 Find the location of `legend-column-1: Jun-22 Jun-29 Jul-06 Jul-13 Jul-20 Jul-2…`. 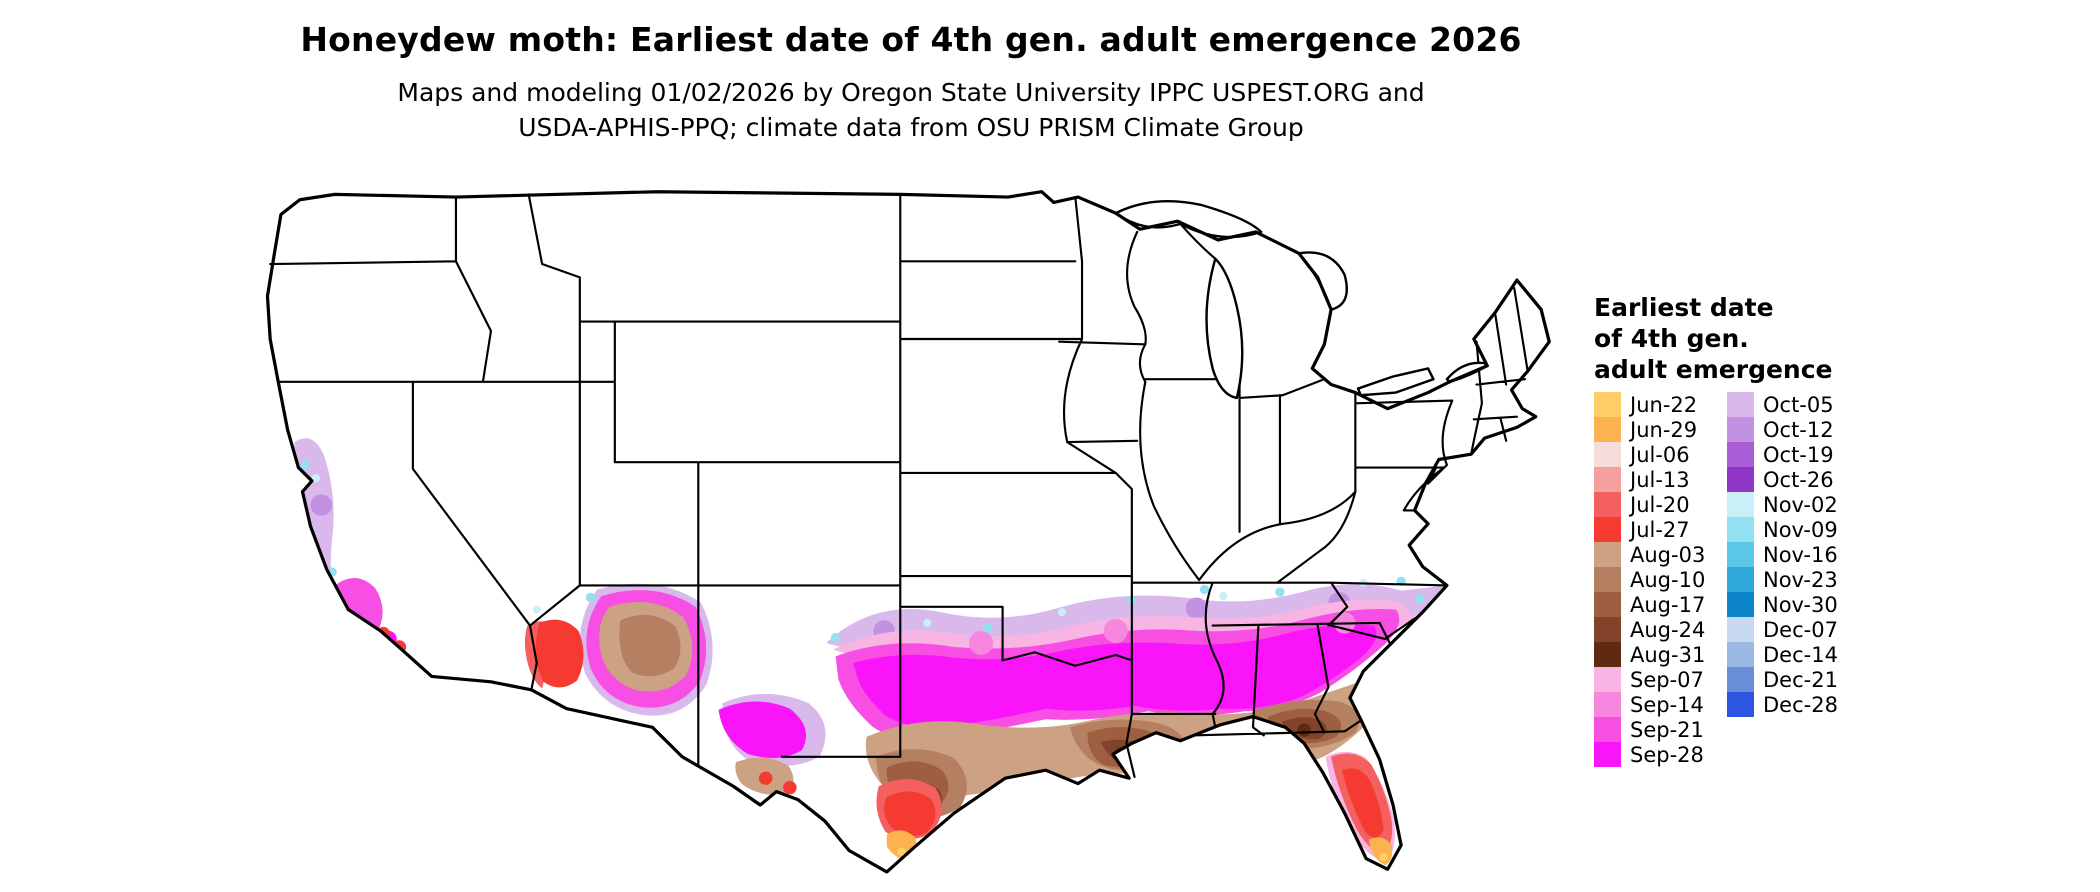

legend-column-1: Jun-22 Jun-29 Jul-06 Jul-13 Jul-20 Jul-2… is located at coordinates (1660, 579).